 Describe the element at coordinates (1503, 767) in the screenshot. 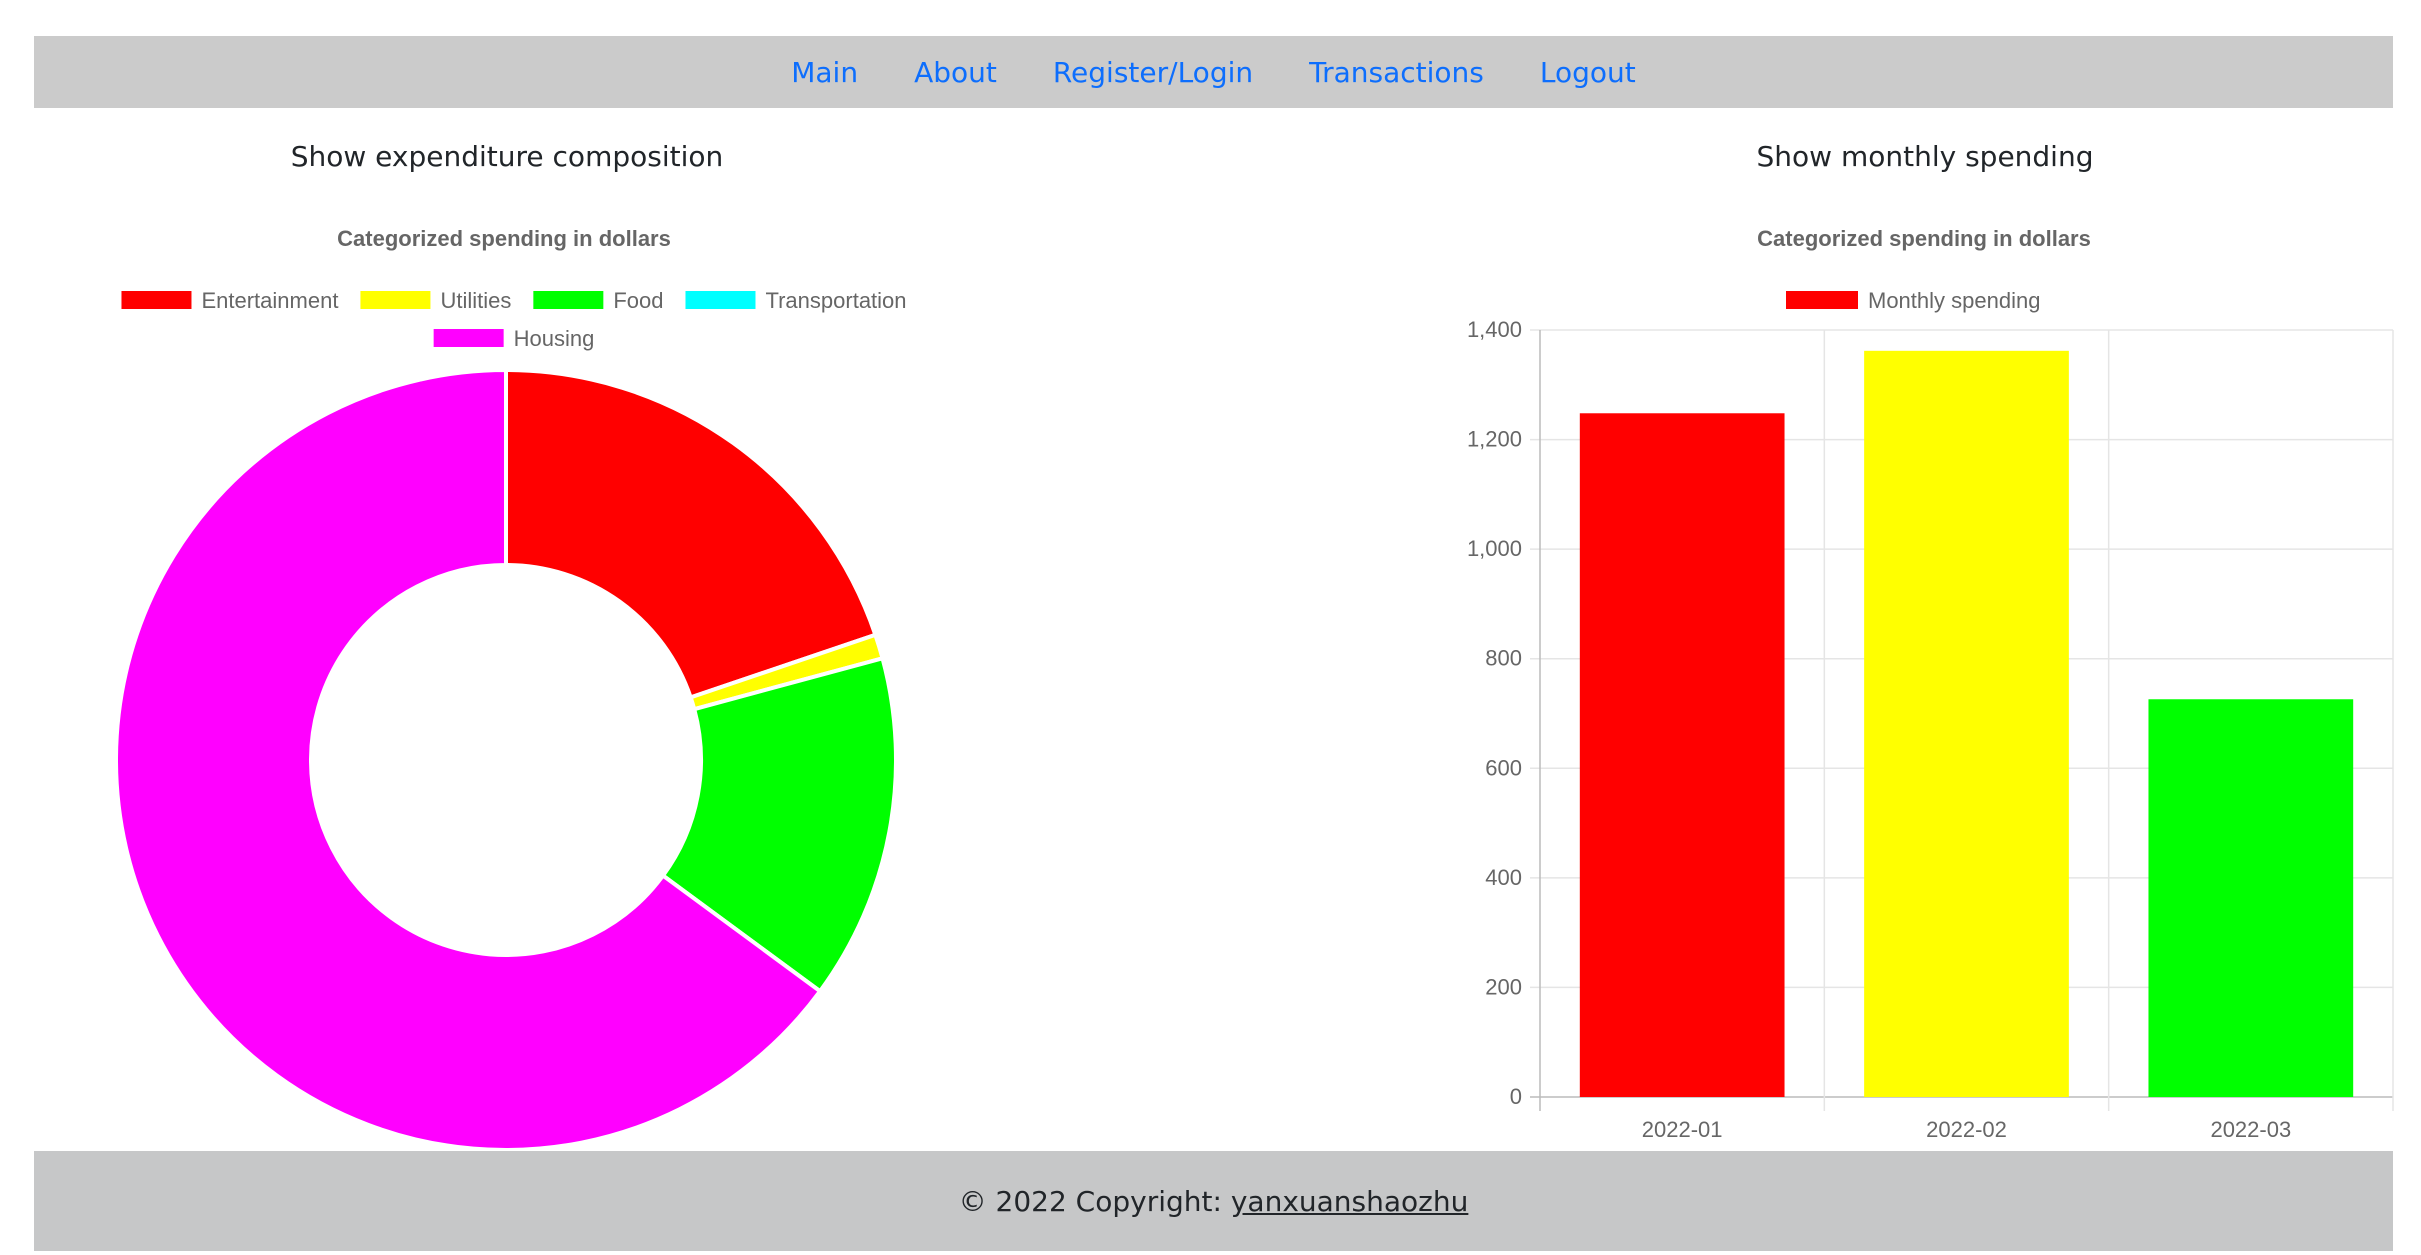

I see `y-tick-label: 600` at that location.